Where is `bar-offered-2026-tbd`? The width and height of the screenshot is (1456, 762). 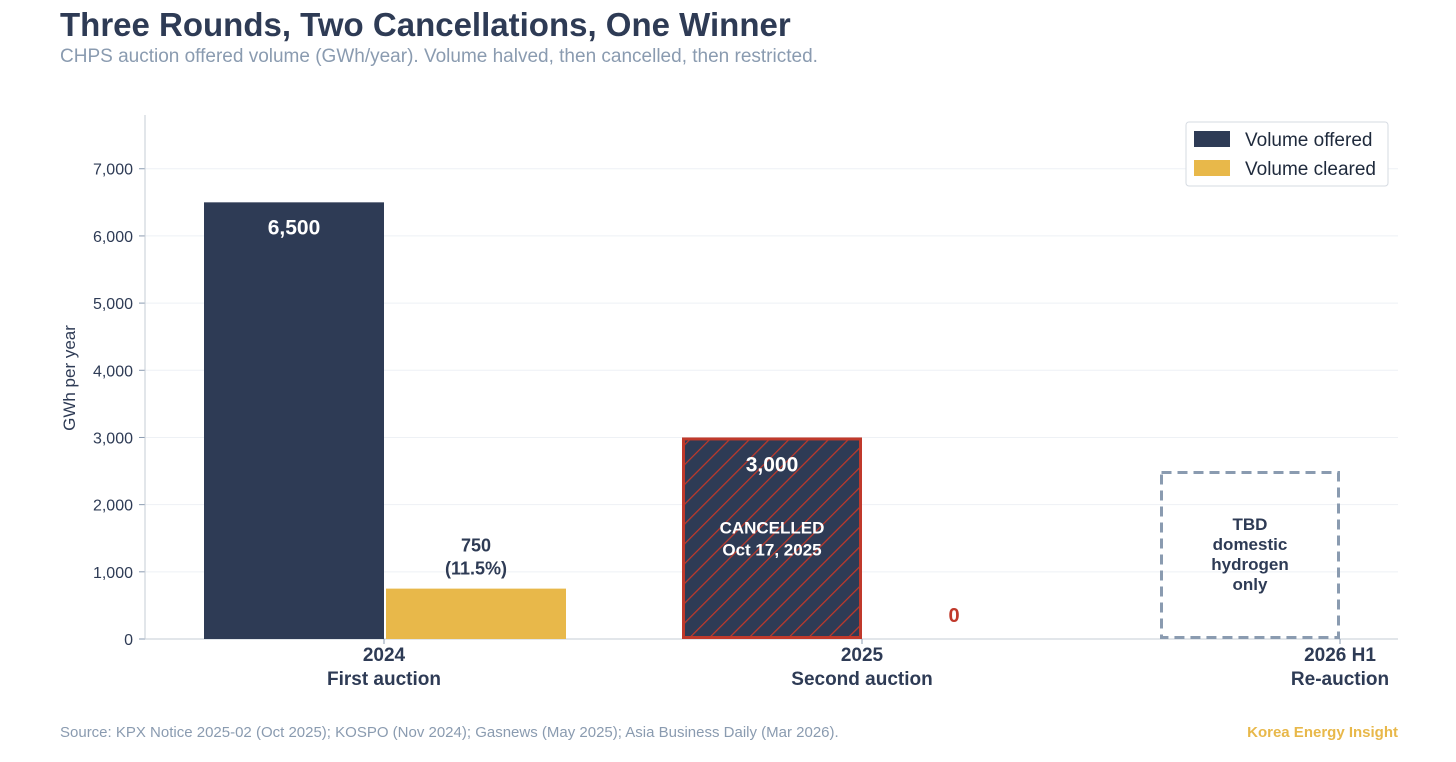 bar-offered-2026-tbd is located at coordinates (1250, 555).